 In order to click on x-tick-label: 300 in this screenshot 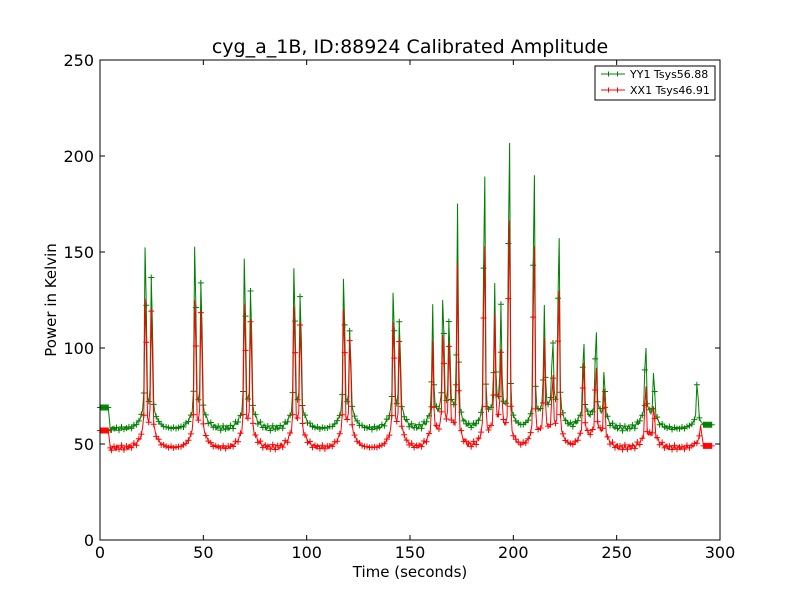, I will do `click(720, 552)`.